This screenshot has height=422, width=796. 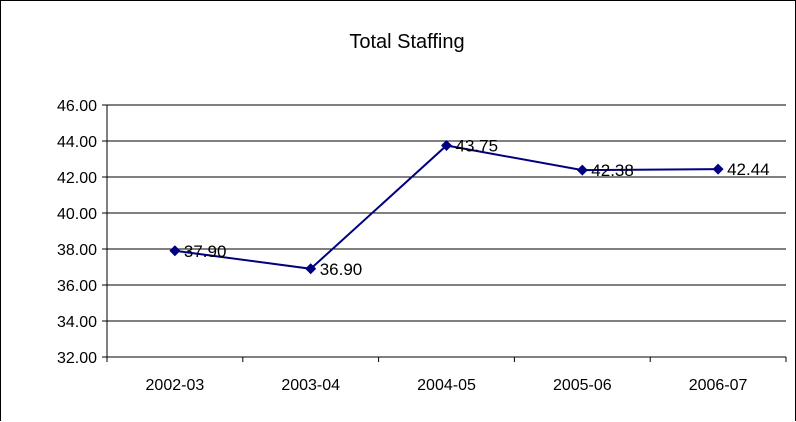 I want to click on y-tick-label: 46.00, so click(x=77, y=106).